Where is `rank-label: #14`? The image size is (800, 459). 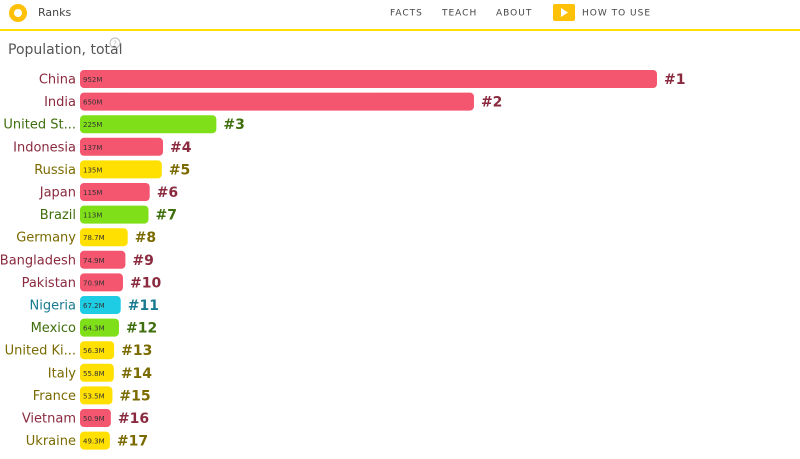
rank-label: #14 is located at coordinates (136, 374).